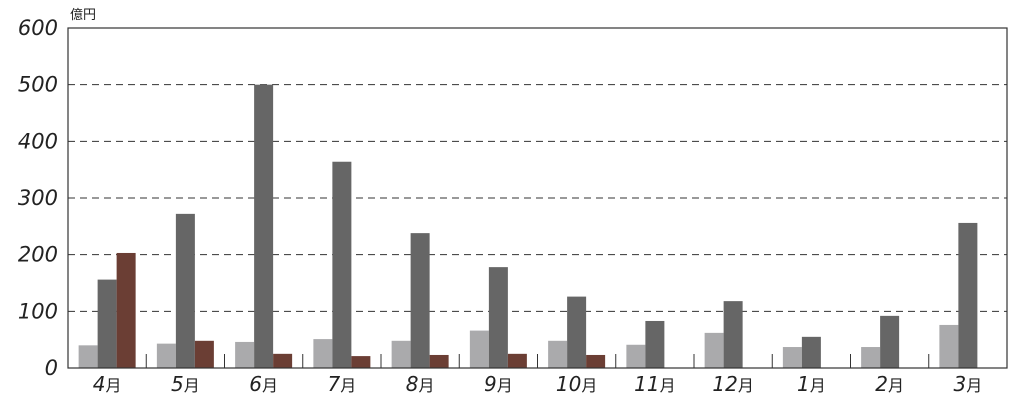  I want to click on y-tick-label: 500, so click(38, 85).